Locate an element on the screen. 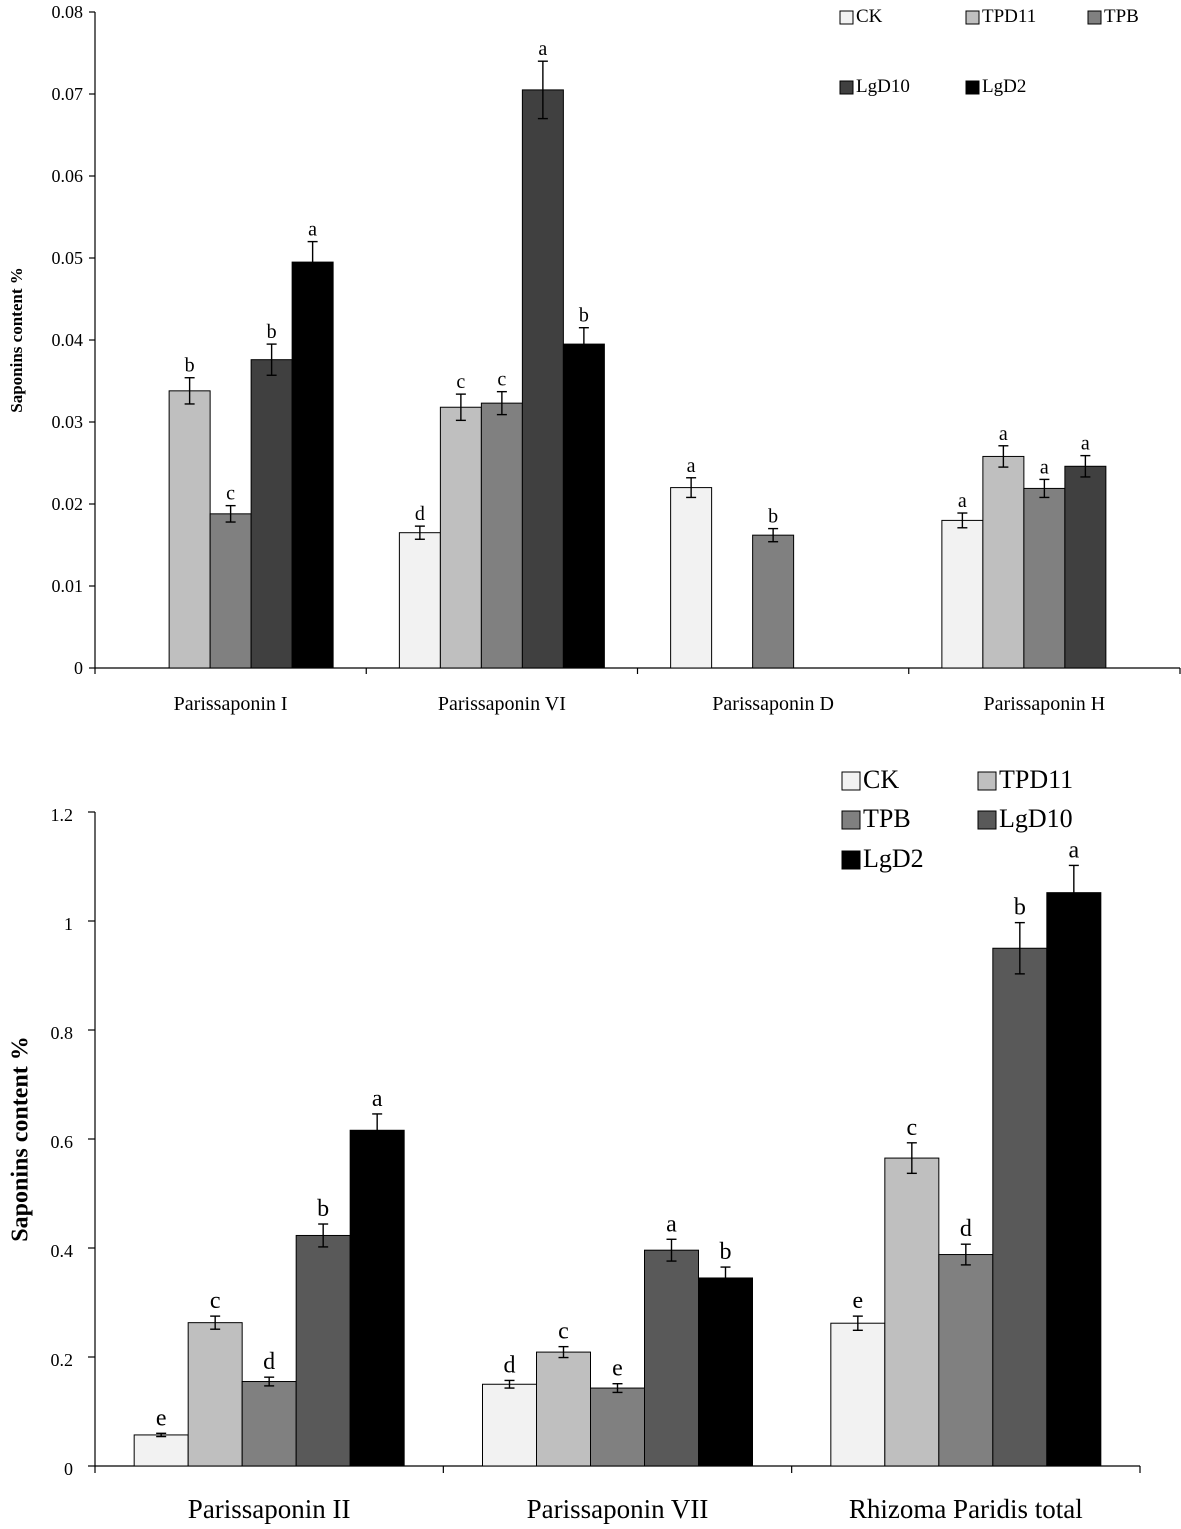 The width and height of the screenshot is (1181, 1529). category-label: Parissaponin II is located at coordinates (269, 1509).